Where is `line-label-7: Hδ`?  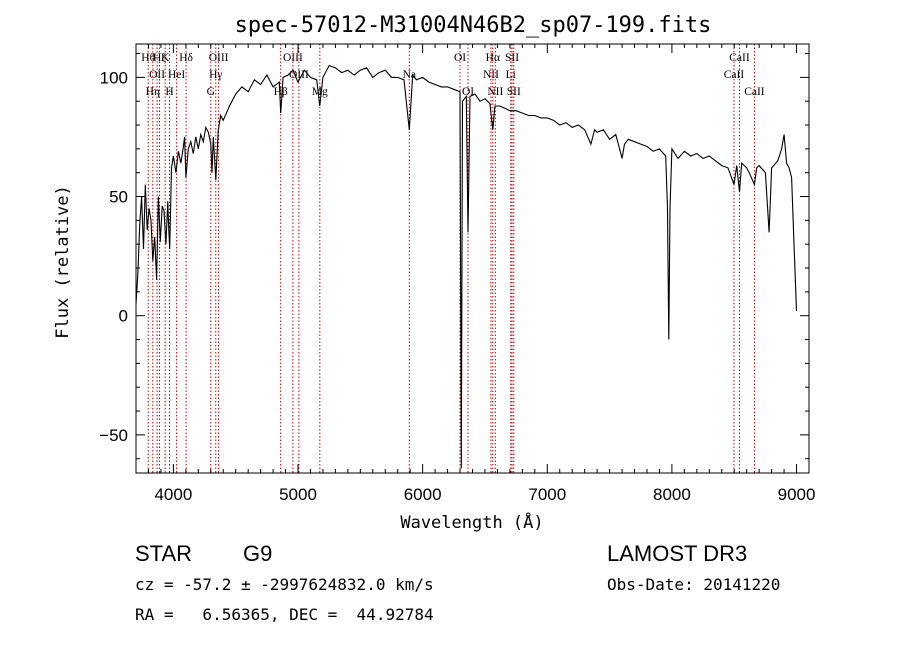 line-label-7: Hδ is located at coordinates (186, 58).